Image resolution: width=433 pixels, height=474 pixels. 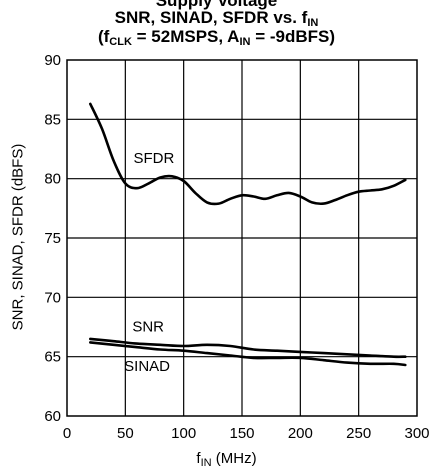 What do you see at coordinates (120, 42) in the screenshot?
I see `subtitle-sub-clk: CLK` at bounding box center [120, 42].